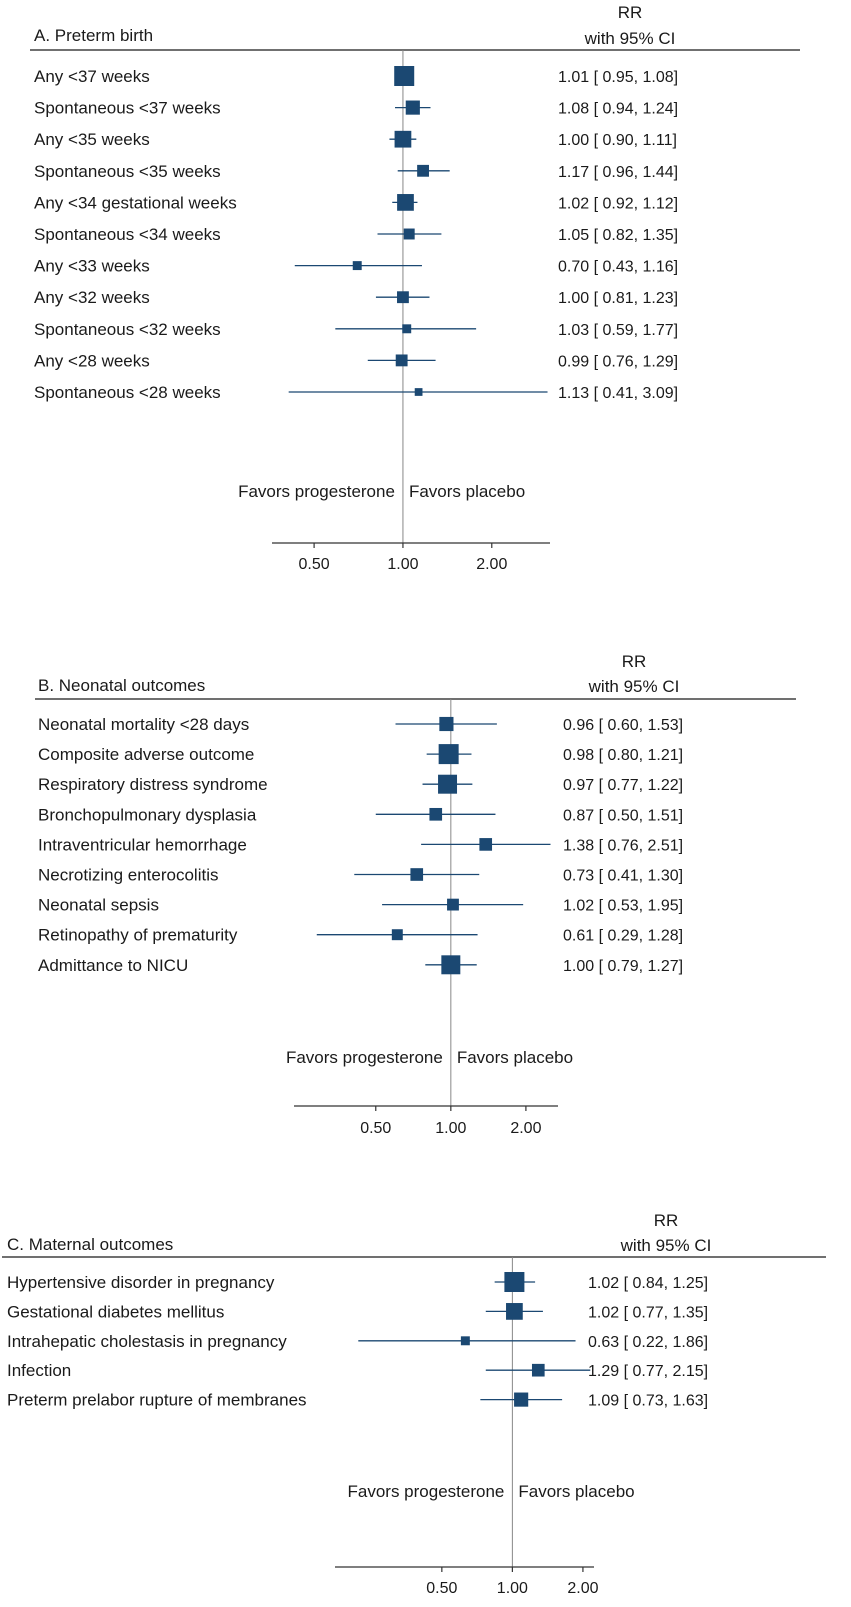 This screenshot has width=851, height=1607. I want to click on forest-row: Any <28 weeks 0.99 [ 0.76, 1.29], so click(356, 360).